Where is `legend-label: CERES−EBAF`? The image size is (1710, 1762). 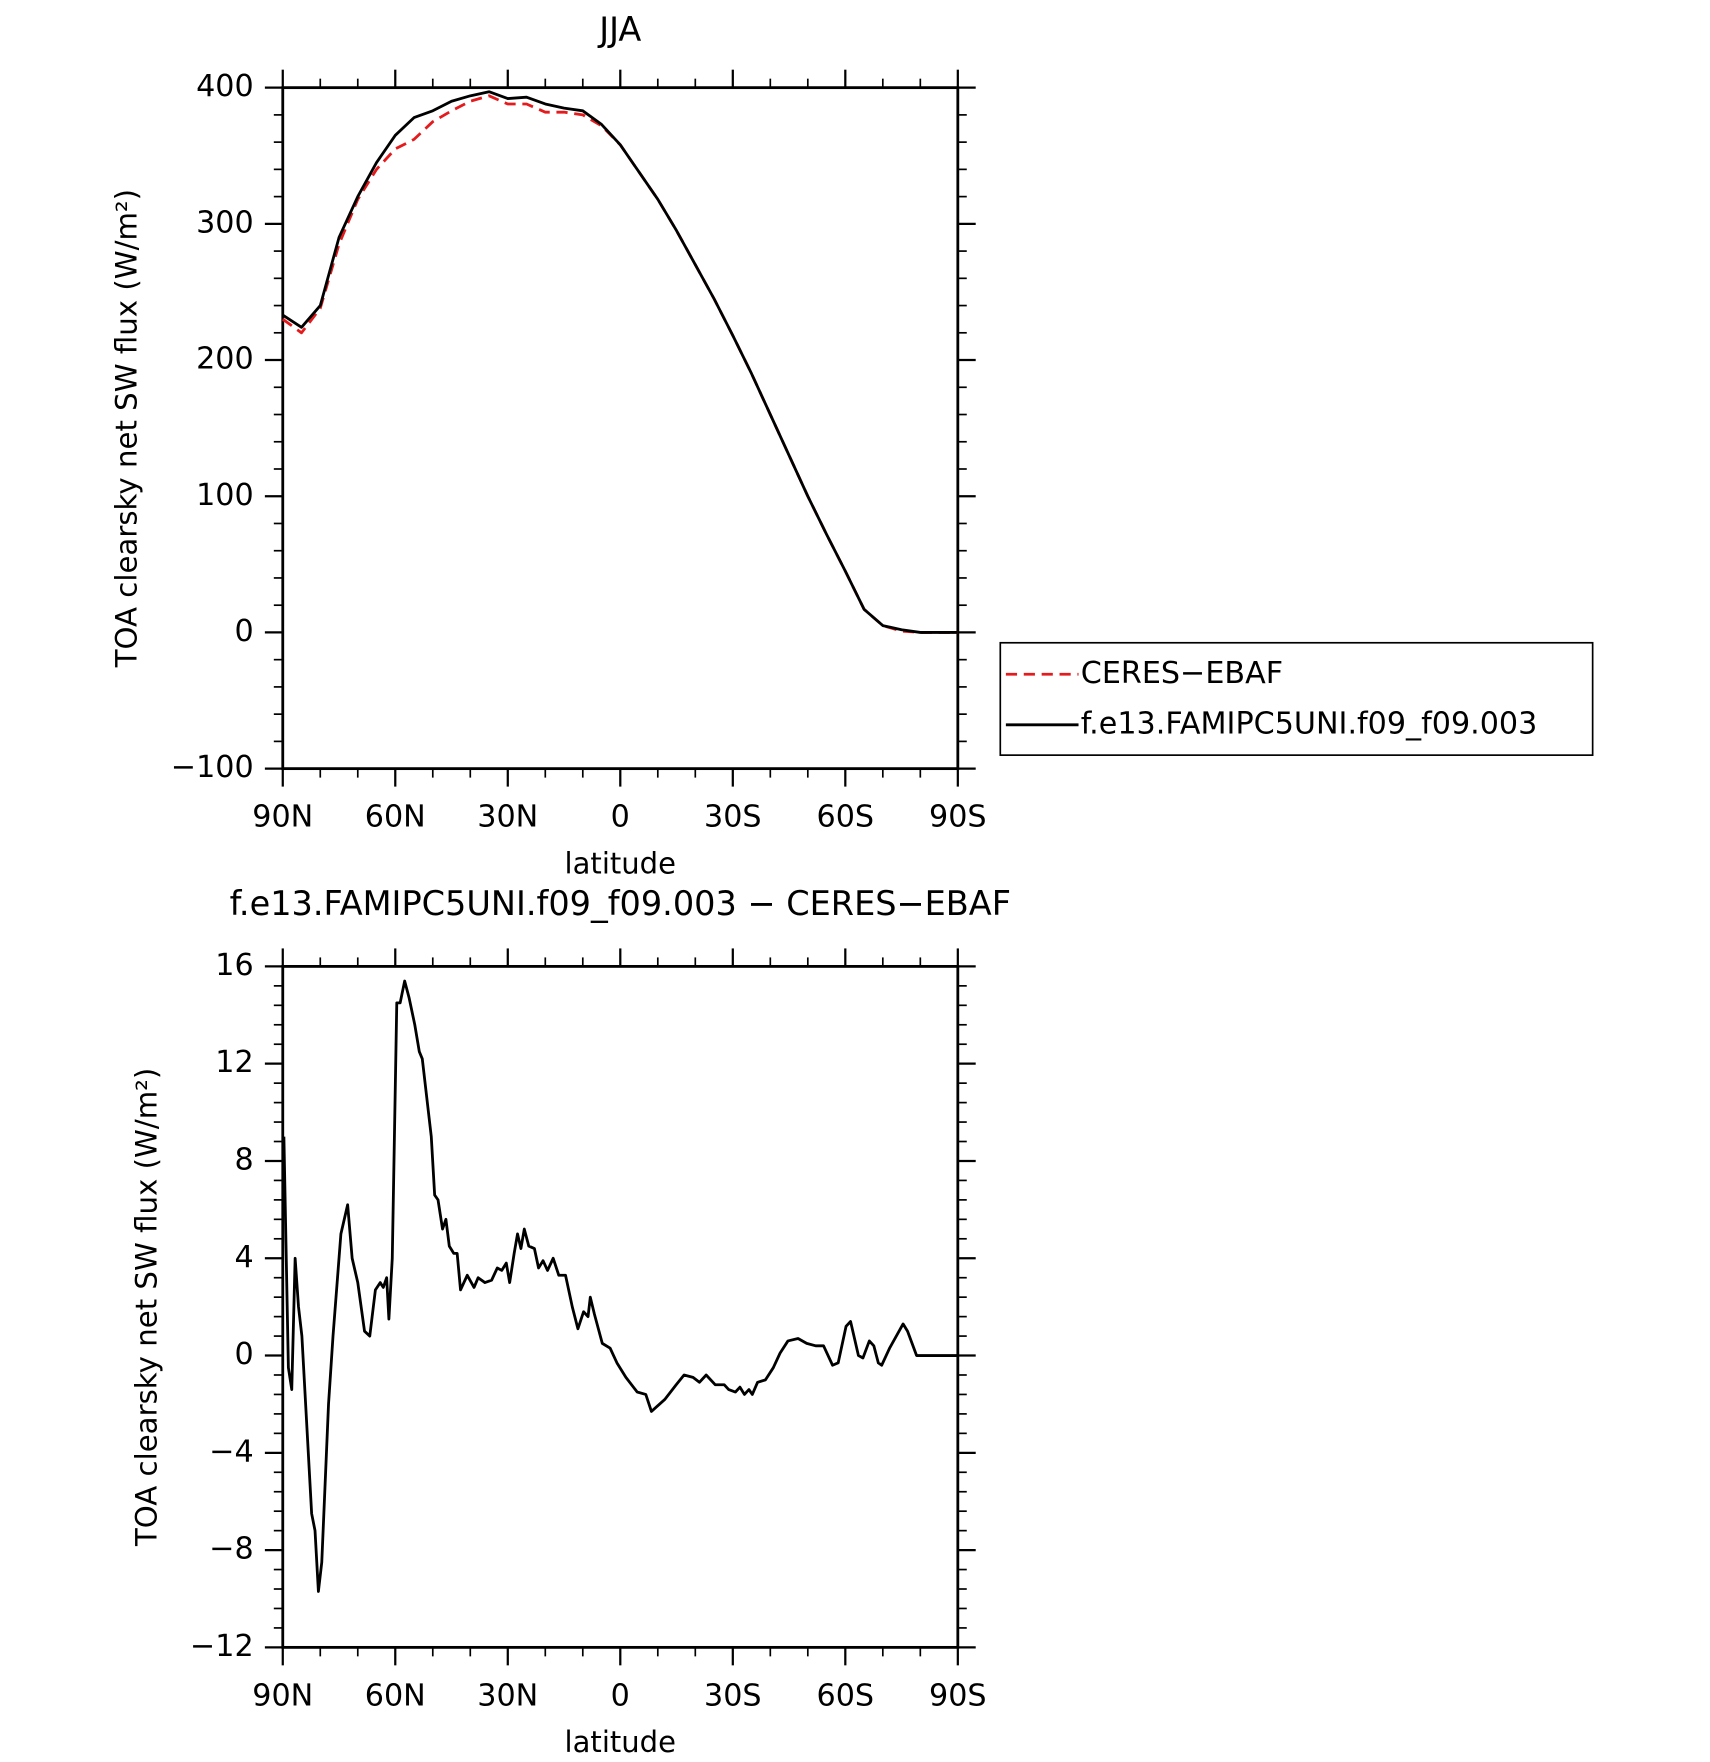 legend-label: CERES−EBAF is located at coordinates (1182, 673).